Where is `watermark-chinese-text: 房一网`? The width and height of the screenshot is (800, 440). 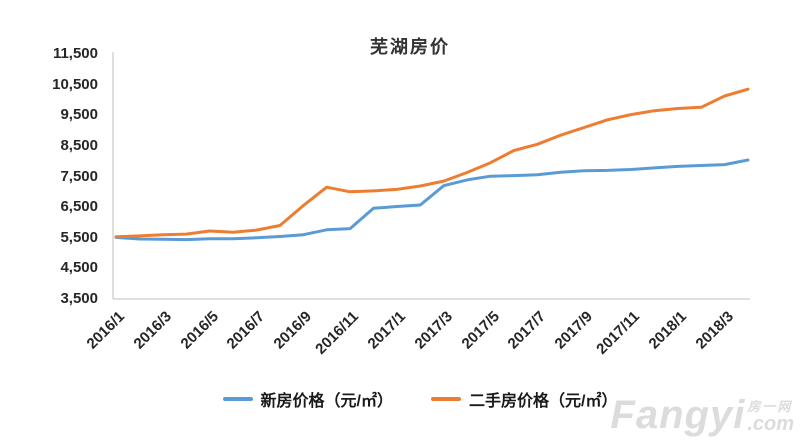
watermark-chinese-text: 房一网 is located at coordinates (770, 406).